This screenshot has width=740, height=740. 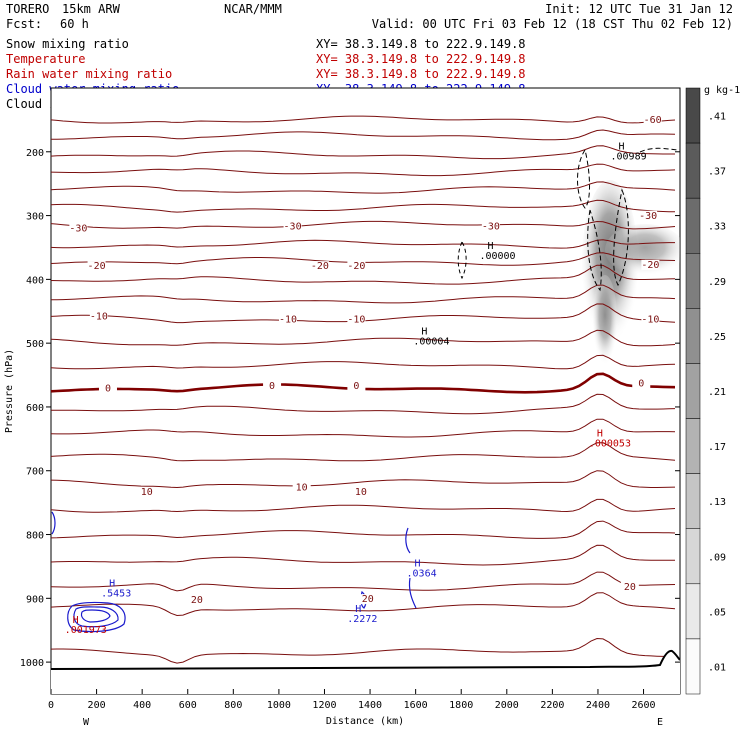 What do you see at coordinates (365, 659) in the screenshot?
I see `terrain-line` at bounding box center [365, 659].